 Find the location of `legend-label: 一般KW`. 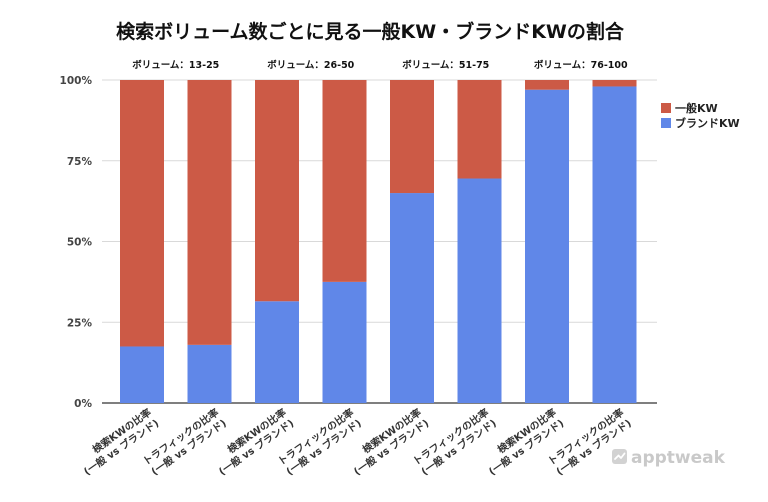

legend-label: 一般KW is located at coordinates (696, 108).